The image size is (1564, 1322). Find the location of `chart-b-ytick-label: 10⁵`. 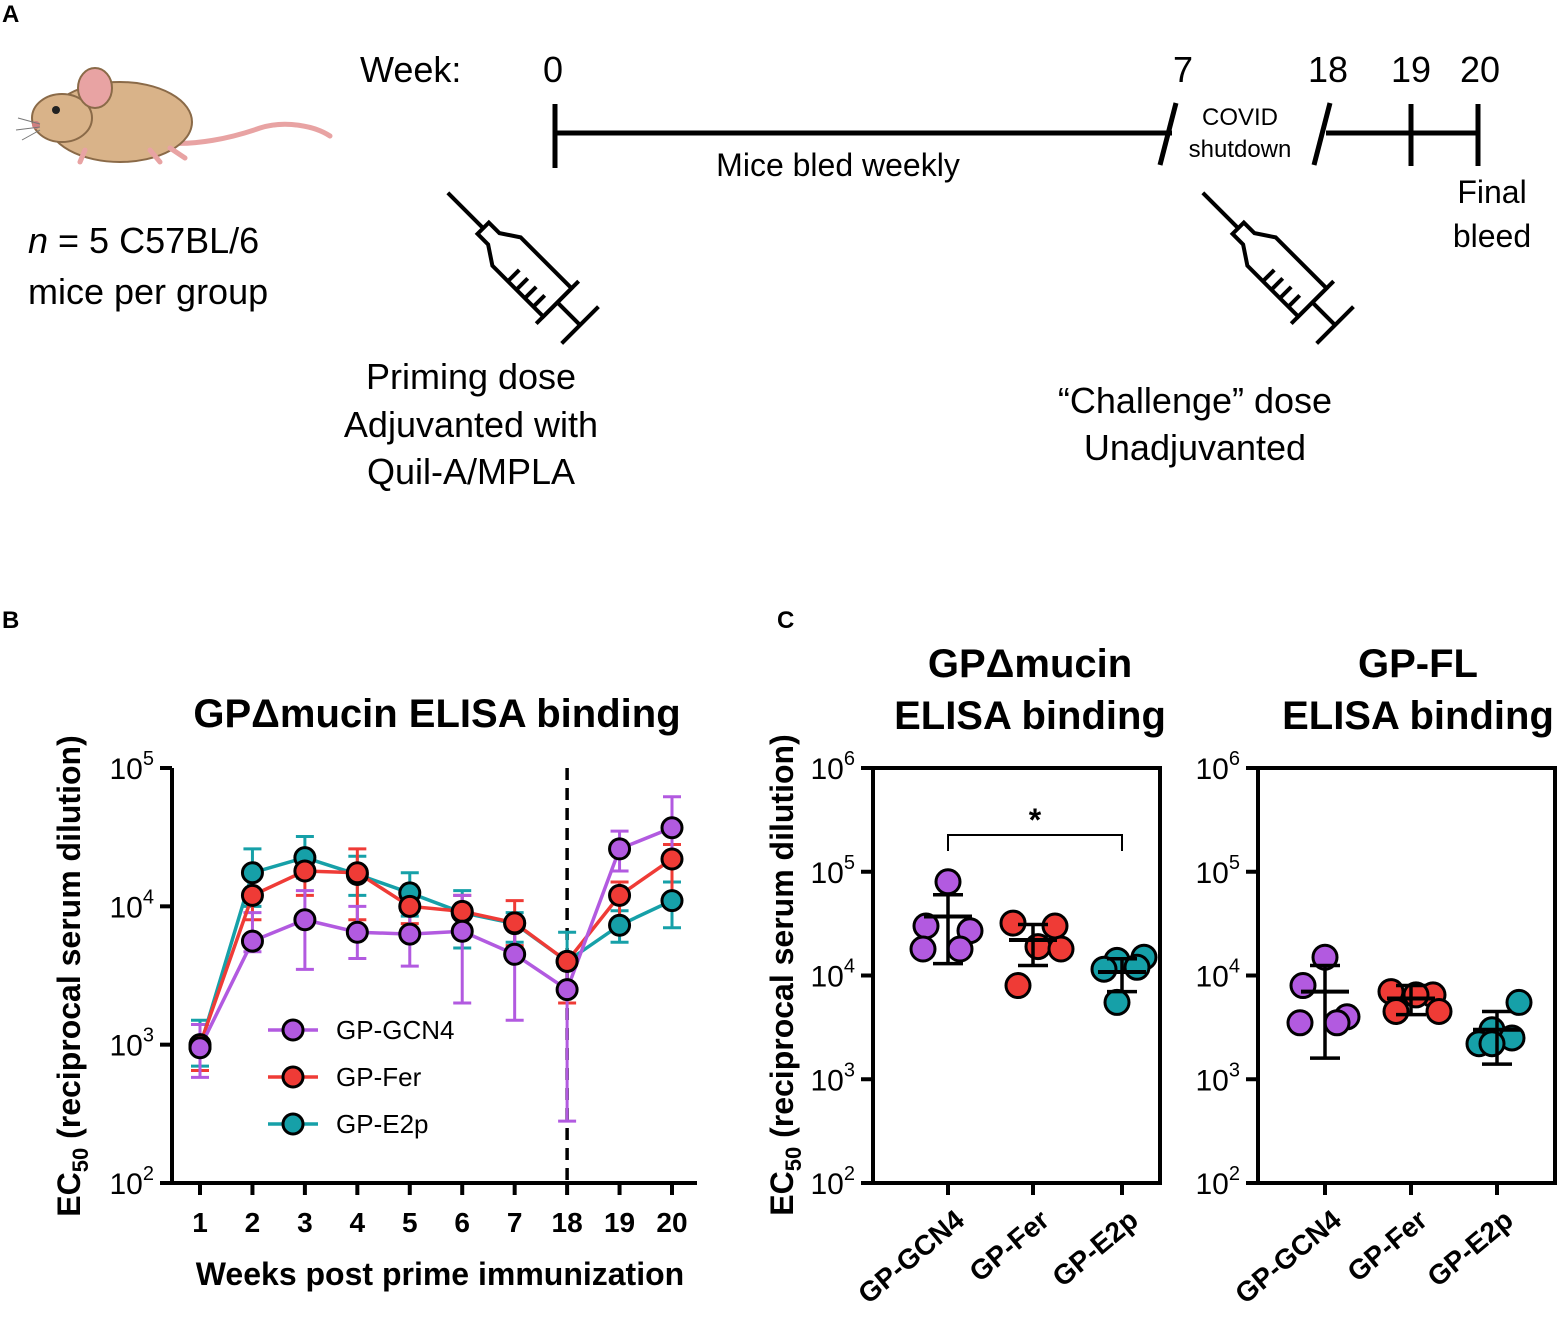

chart-b-ytick-label: 10⁵ is located at coordinates (132, 767).